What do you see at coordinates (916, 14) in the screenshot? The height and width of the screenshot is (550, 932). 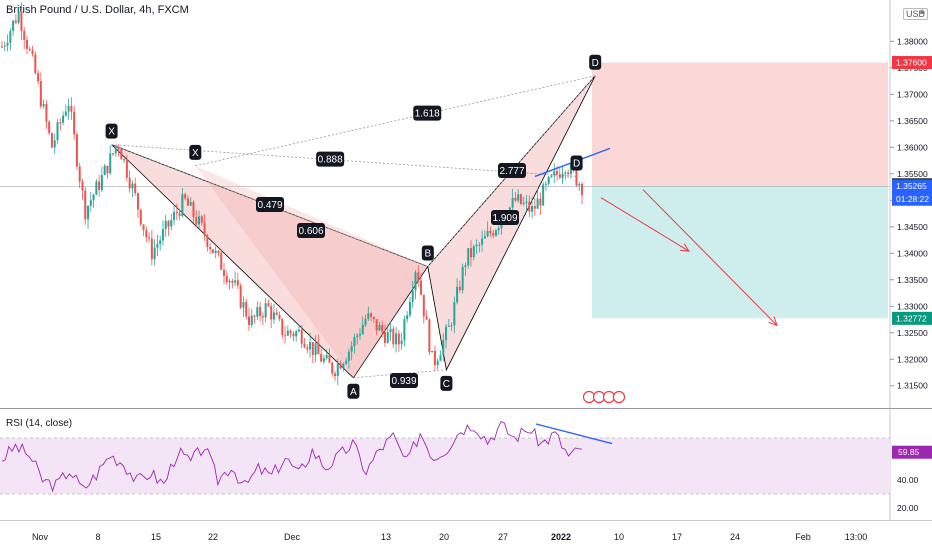 I see `currency-badge: USD` at bounding box center [916, 14].